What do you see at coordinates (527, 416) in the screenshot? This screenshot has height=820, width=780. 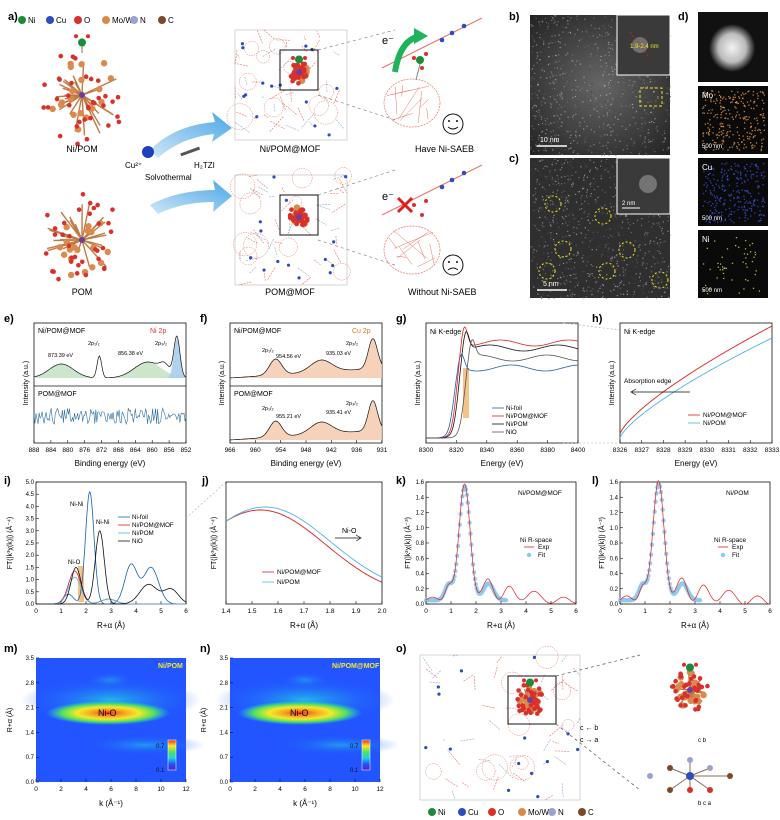 I see `xanes-legend-1: Ni/POM@MOF` at bounding box center [527, 416].